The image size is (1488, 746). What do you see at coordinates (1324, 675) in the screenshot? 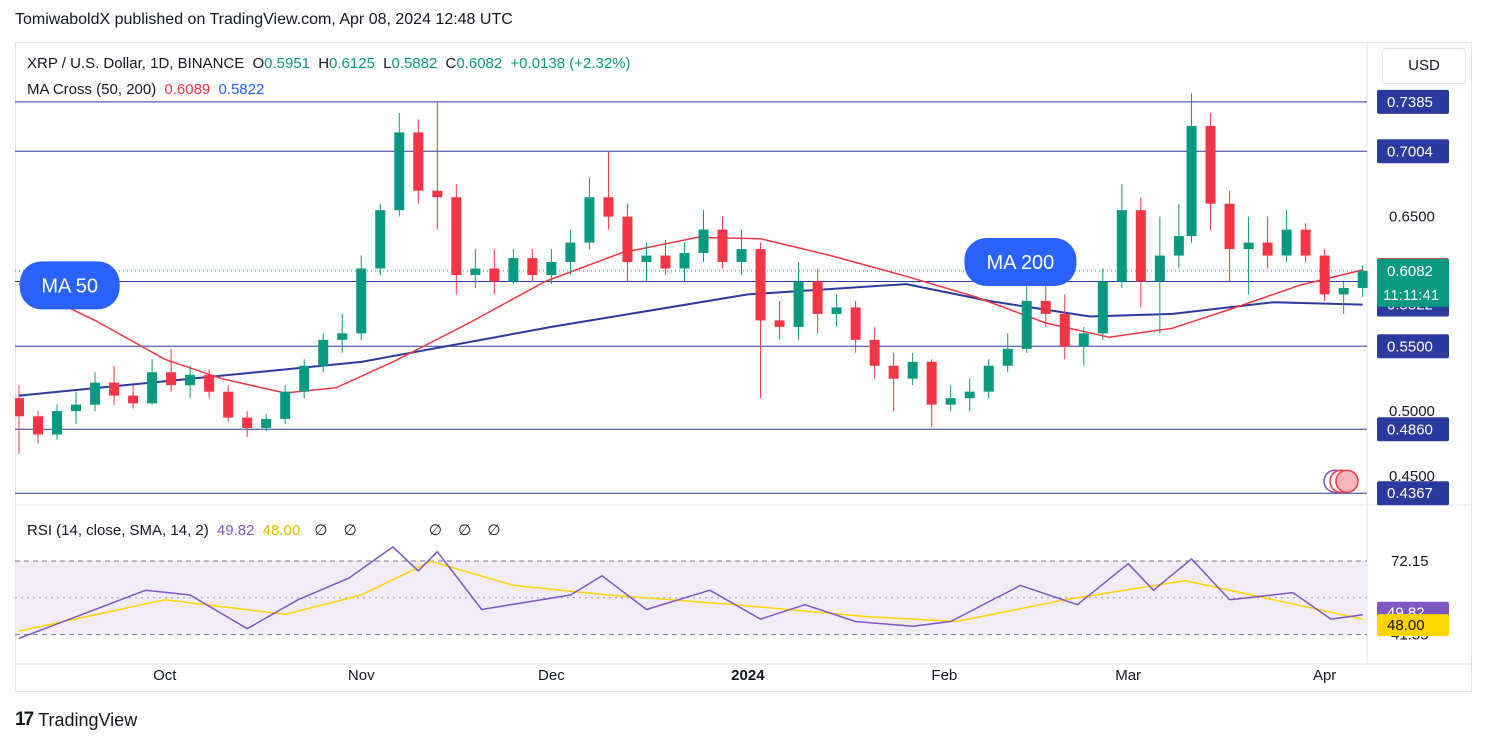
I see `time-tick-label: Apr` at bounding box center [1324, 675].